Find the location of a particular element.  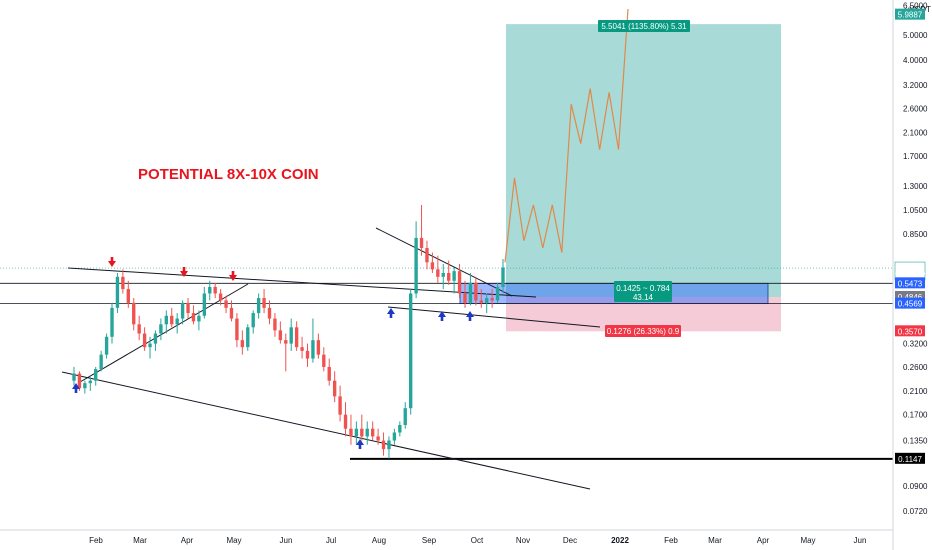

time-tick-label: May is located at coordinates (807, 540).